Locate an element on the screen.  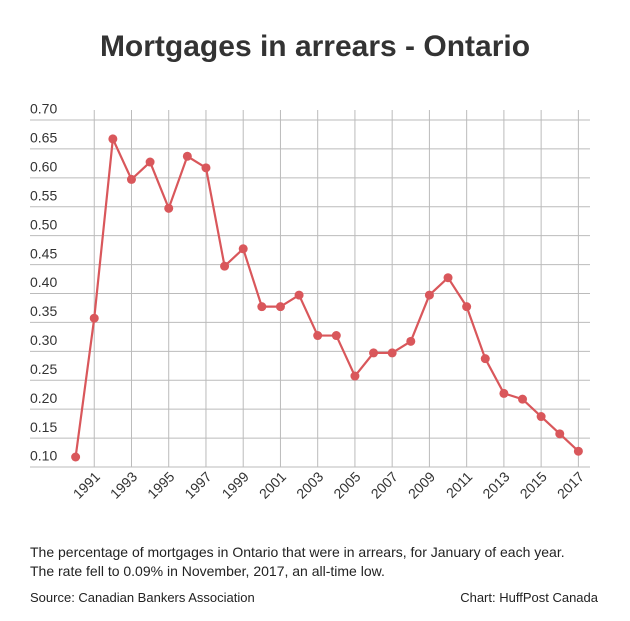
x-tick-label: 2017 is located at coordinates (570, 484).